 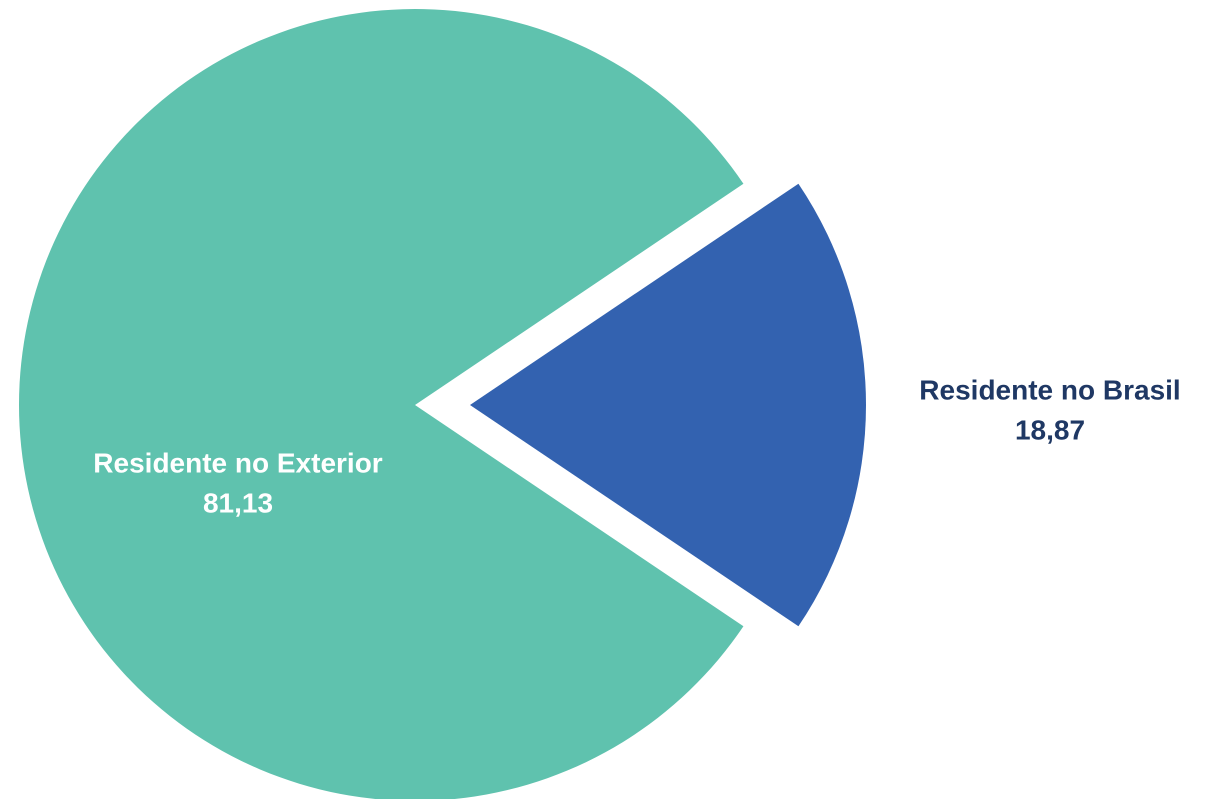 I want to click on slice-label: Residente no Brasil, so click(x=1049, y=389).